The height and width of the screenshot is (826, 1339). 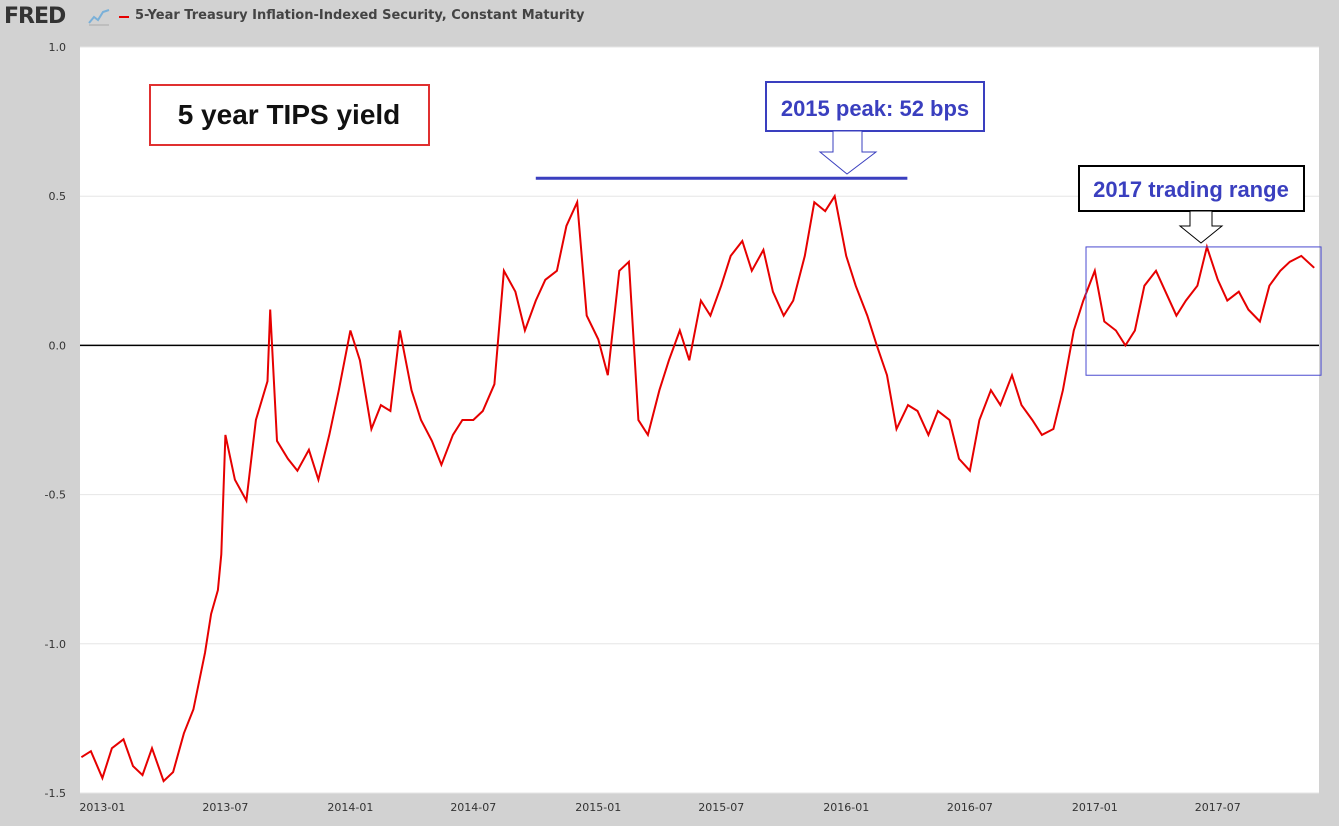 I want to click on x-tick-label: 2013-01, so click(x=102, y=807).